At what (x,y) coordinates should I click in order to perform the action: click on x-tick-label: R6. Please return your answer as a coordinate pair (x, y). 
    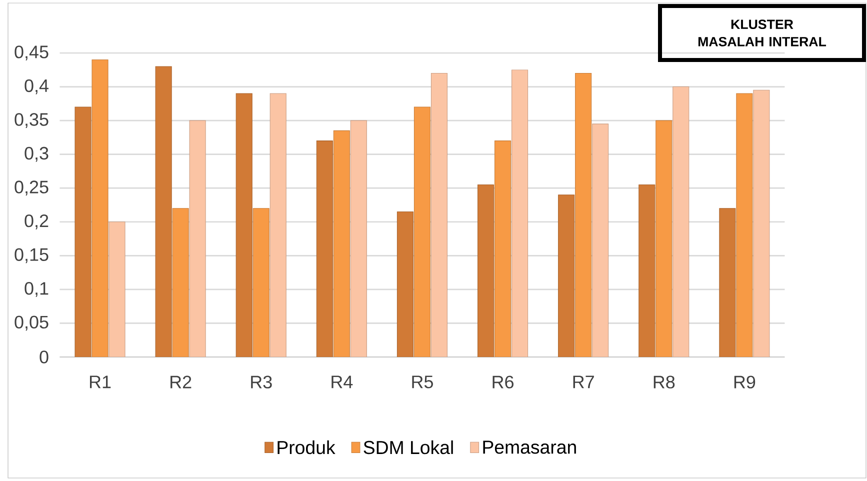
    Looking at the image, I should click on (503, 382).